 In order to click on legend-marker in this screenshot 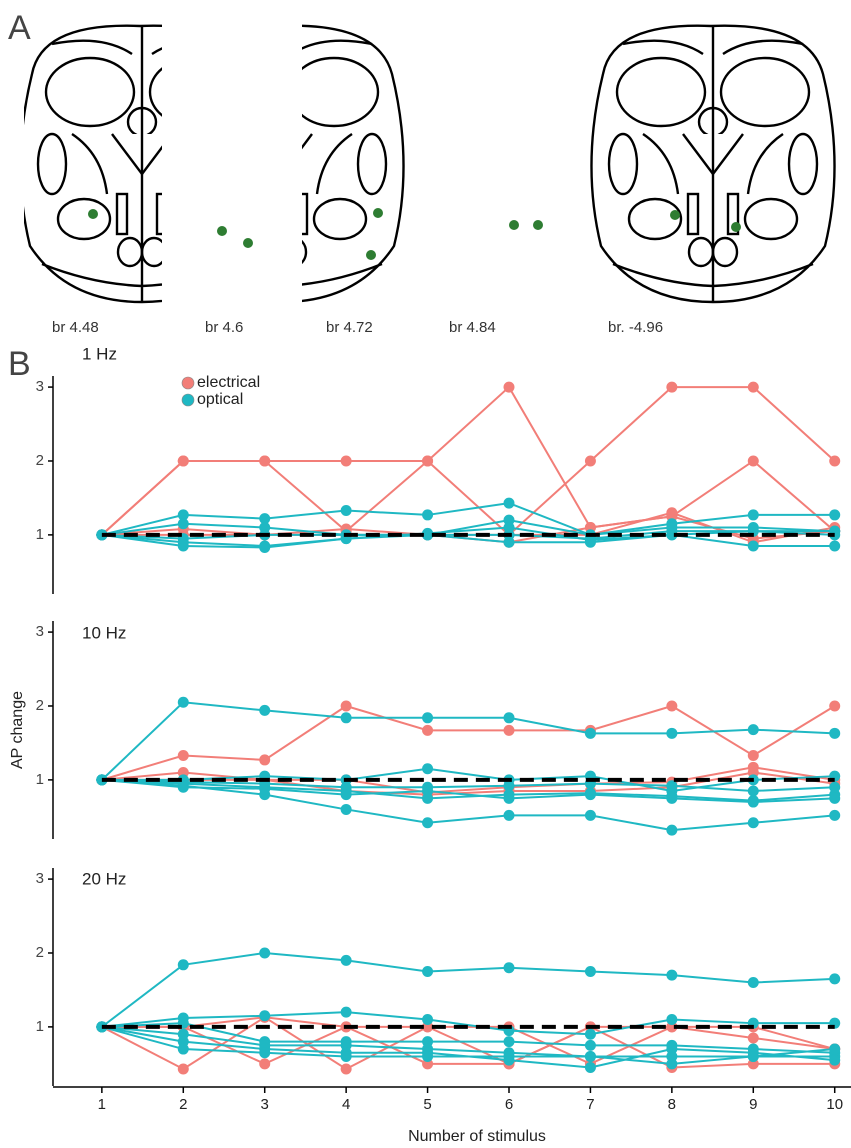, I will do `click(188, 383)`.